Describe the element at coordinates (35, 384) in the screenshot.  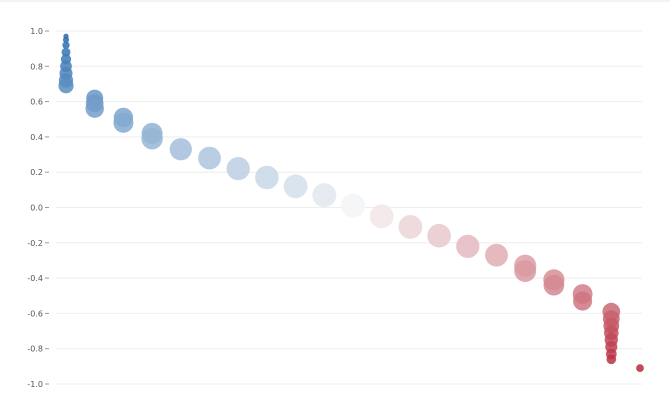
I see `y-tick-label: -1.0` at that location.